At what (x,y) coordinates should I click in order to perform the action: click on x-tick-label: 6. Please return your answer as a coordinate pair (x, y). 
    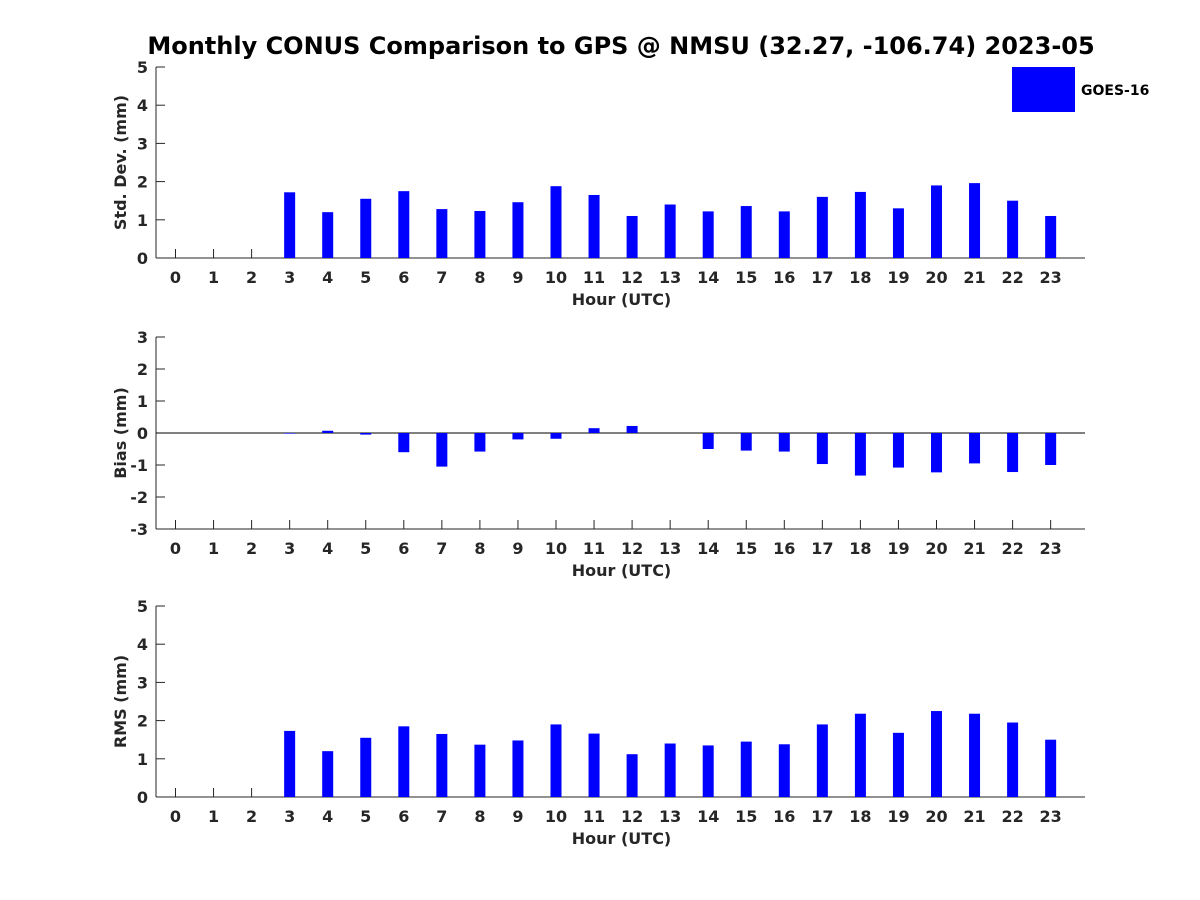
    Looking at the image, I should click on (403, 277).